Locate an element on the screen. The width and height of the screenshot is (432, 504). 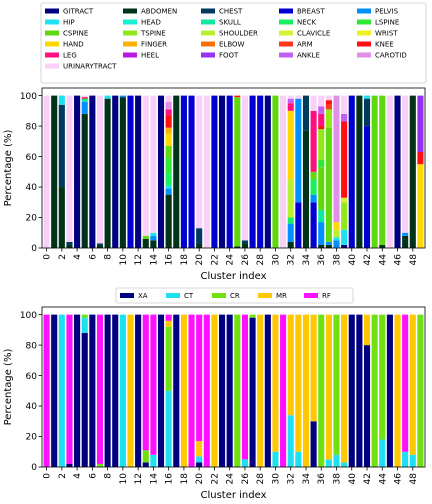
legend-item-cspine: CSPINE is located at coordinates (66, 34).